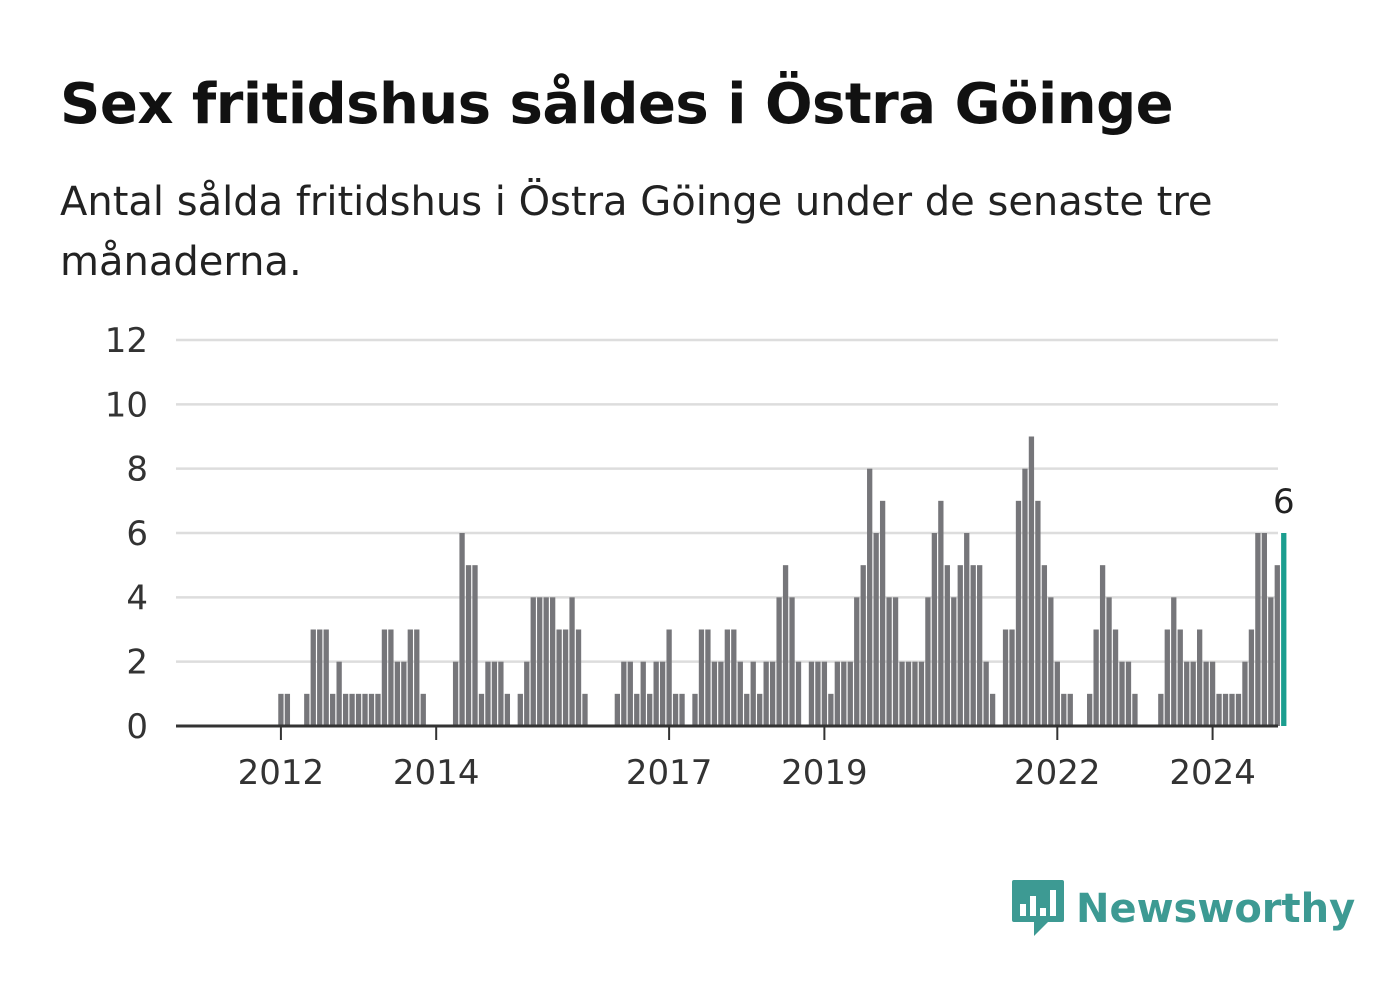 Image resolution: width=1382 pixels, height=999 pixels. What do you see at coordinates (1216, 909) in the screenshot?
I see `brand-name: Newsworthy` at bounding box center [1216, 909].